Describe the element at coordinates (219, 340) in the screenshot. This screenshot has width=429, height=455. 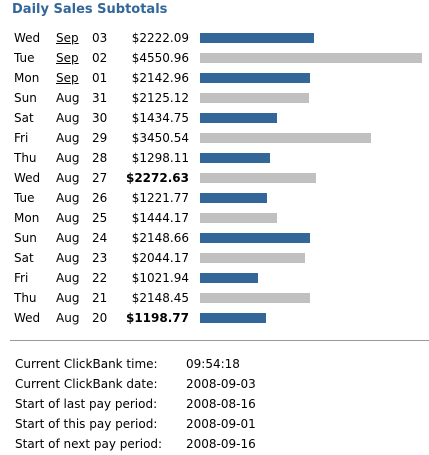
I see `separator` at that location.